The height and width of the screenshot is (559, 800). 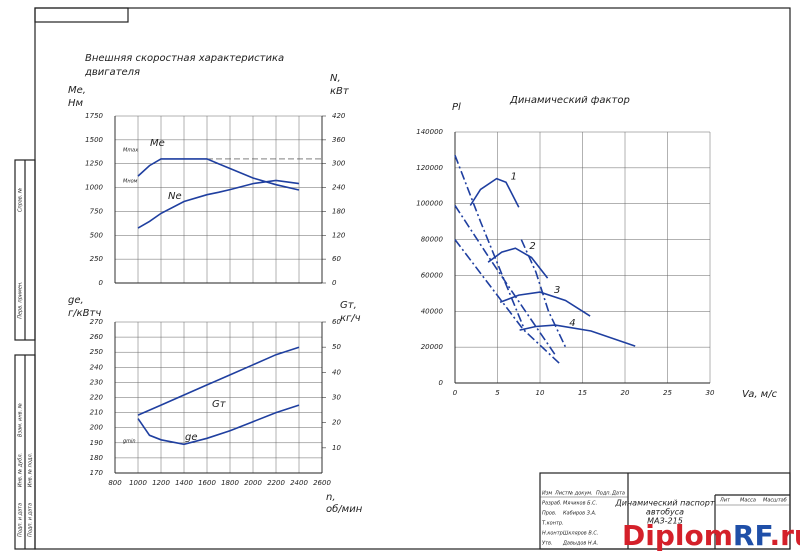 What do you see at coordinates (97, 322) in the screenshot?
I see `y-tick-label: 270` at bounding box center [97, 322].